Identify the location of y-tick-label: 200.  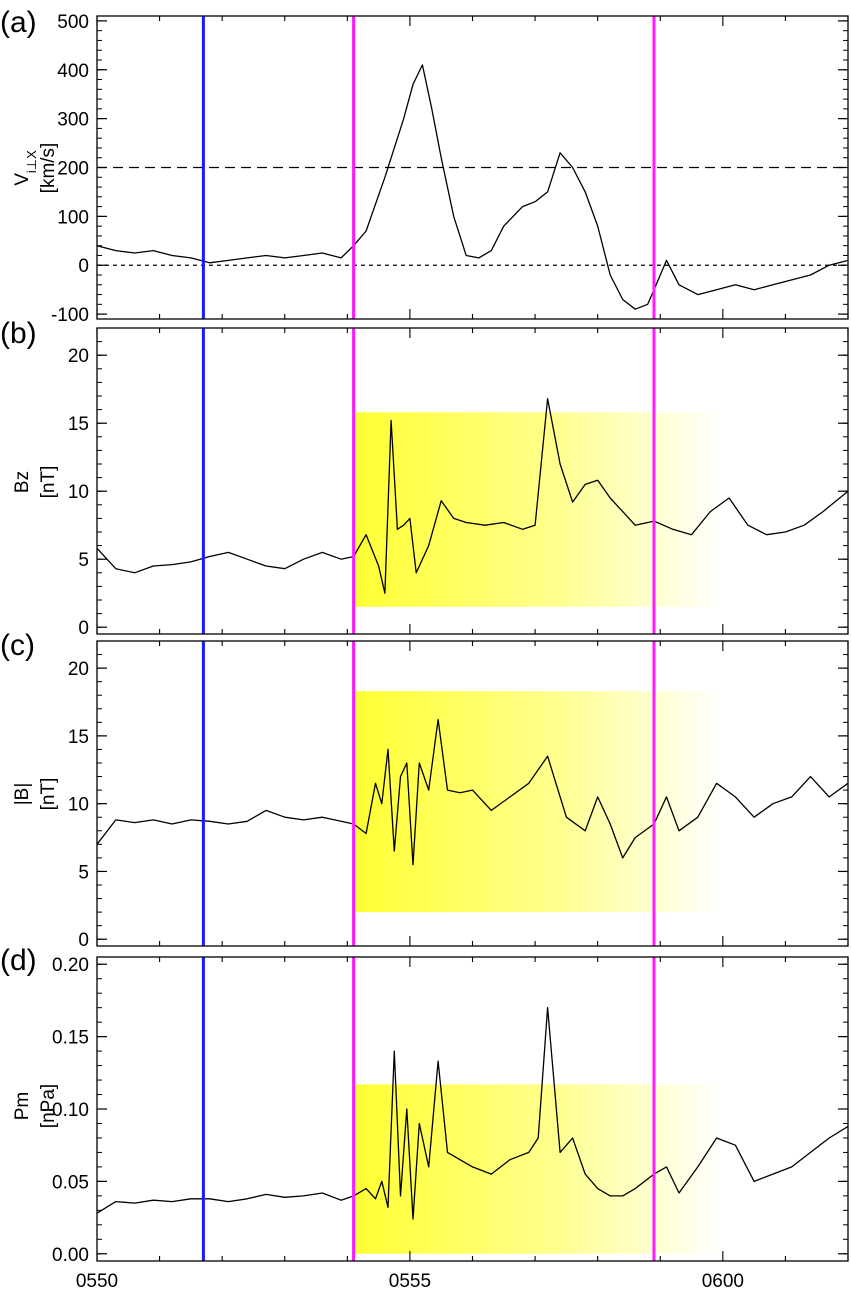
(73, 169).